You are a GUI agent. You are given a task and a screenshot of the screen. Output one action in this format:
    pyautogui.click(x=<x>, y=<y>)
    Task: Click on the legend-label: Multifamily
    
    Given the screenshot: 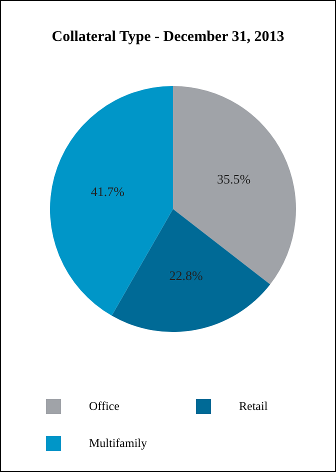 What is the action you would take?
    pyautogui.click(x=118, y=443)
    